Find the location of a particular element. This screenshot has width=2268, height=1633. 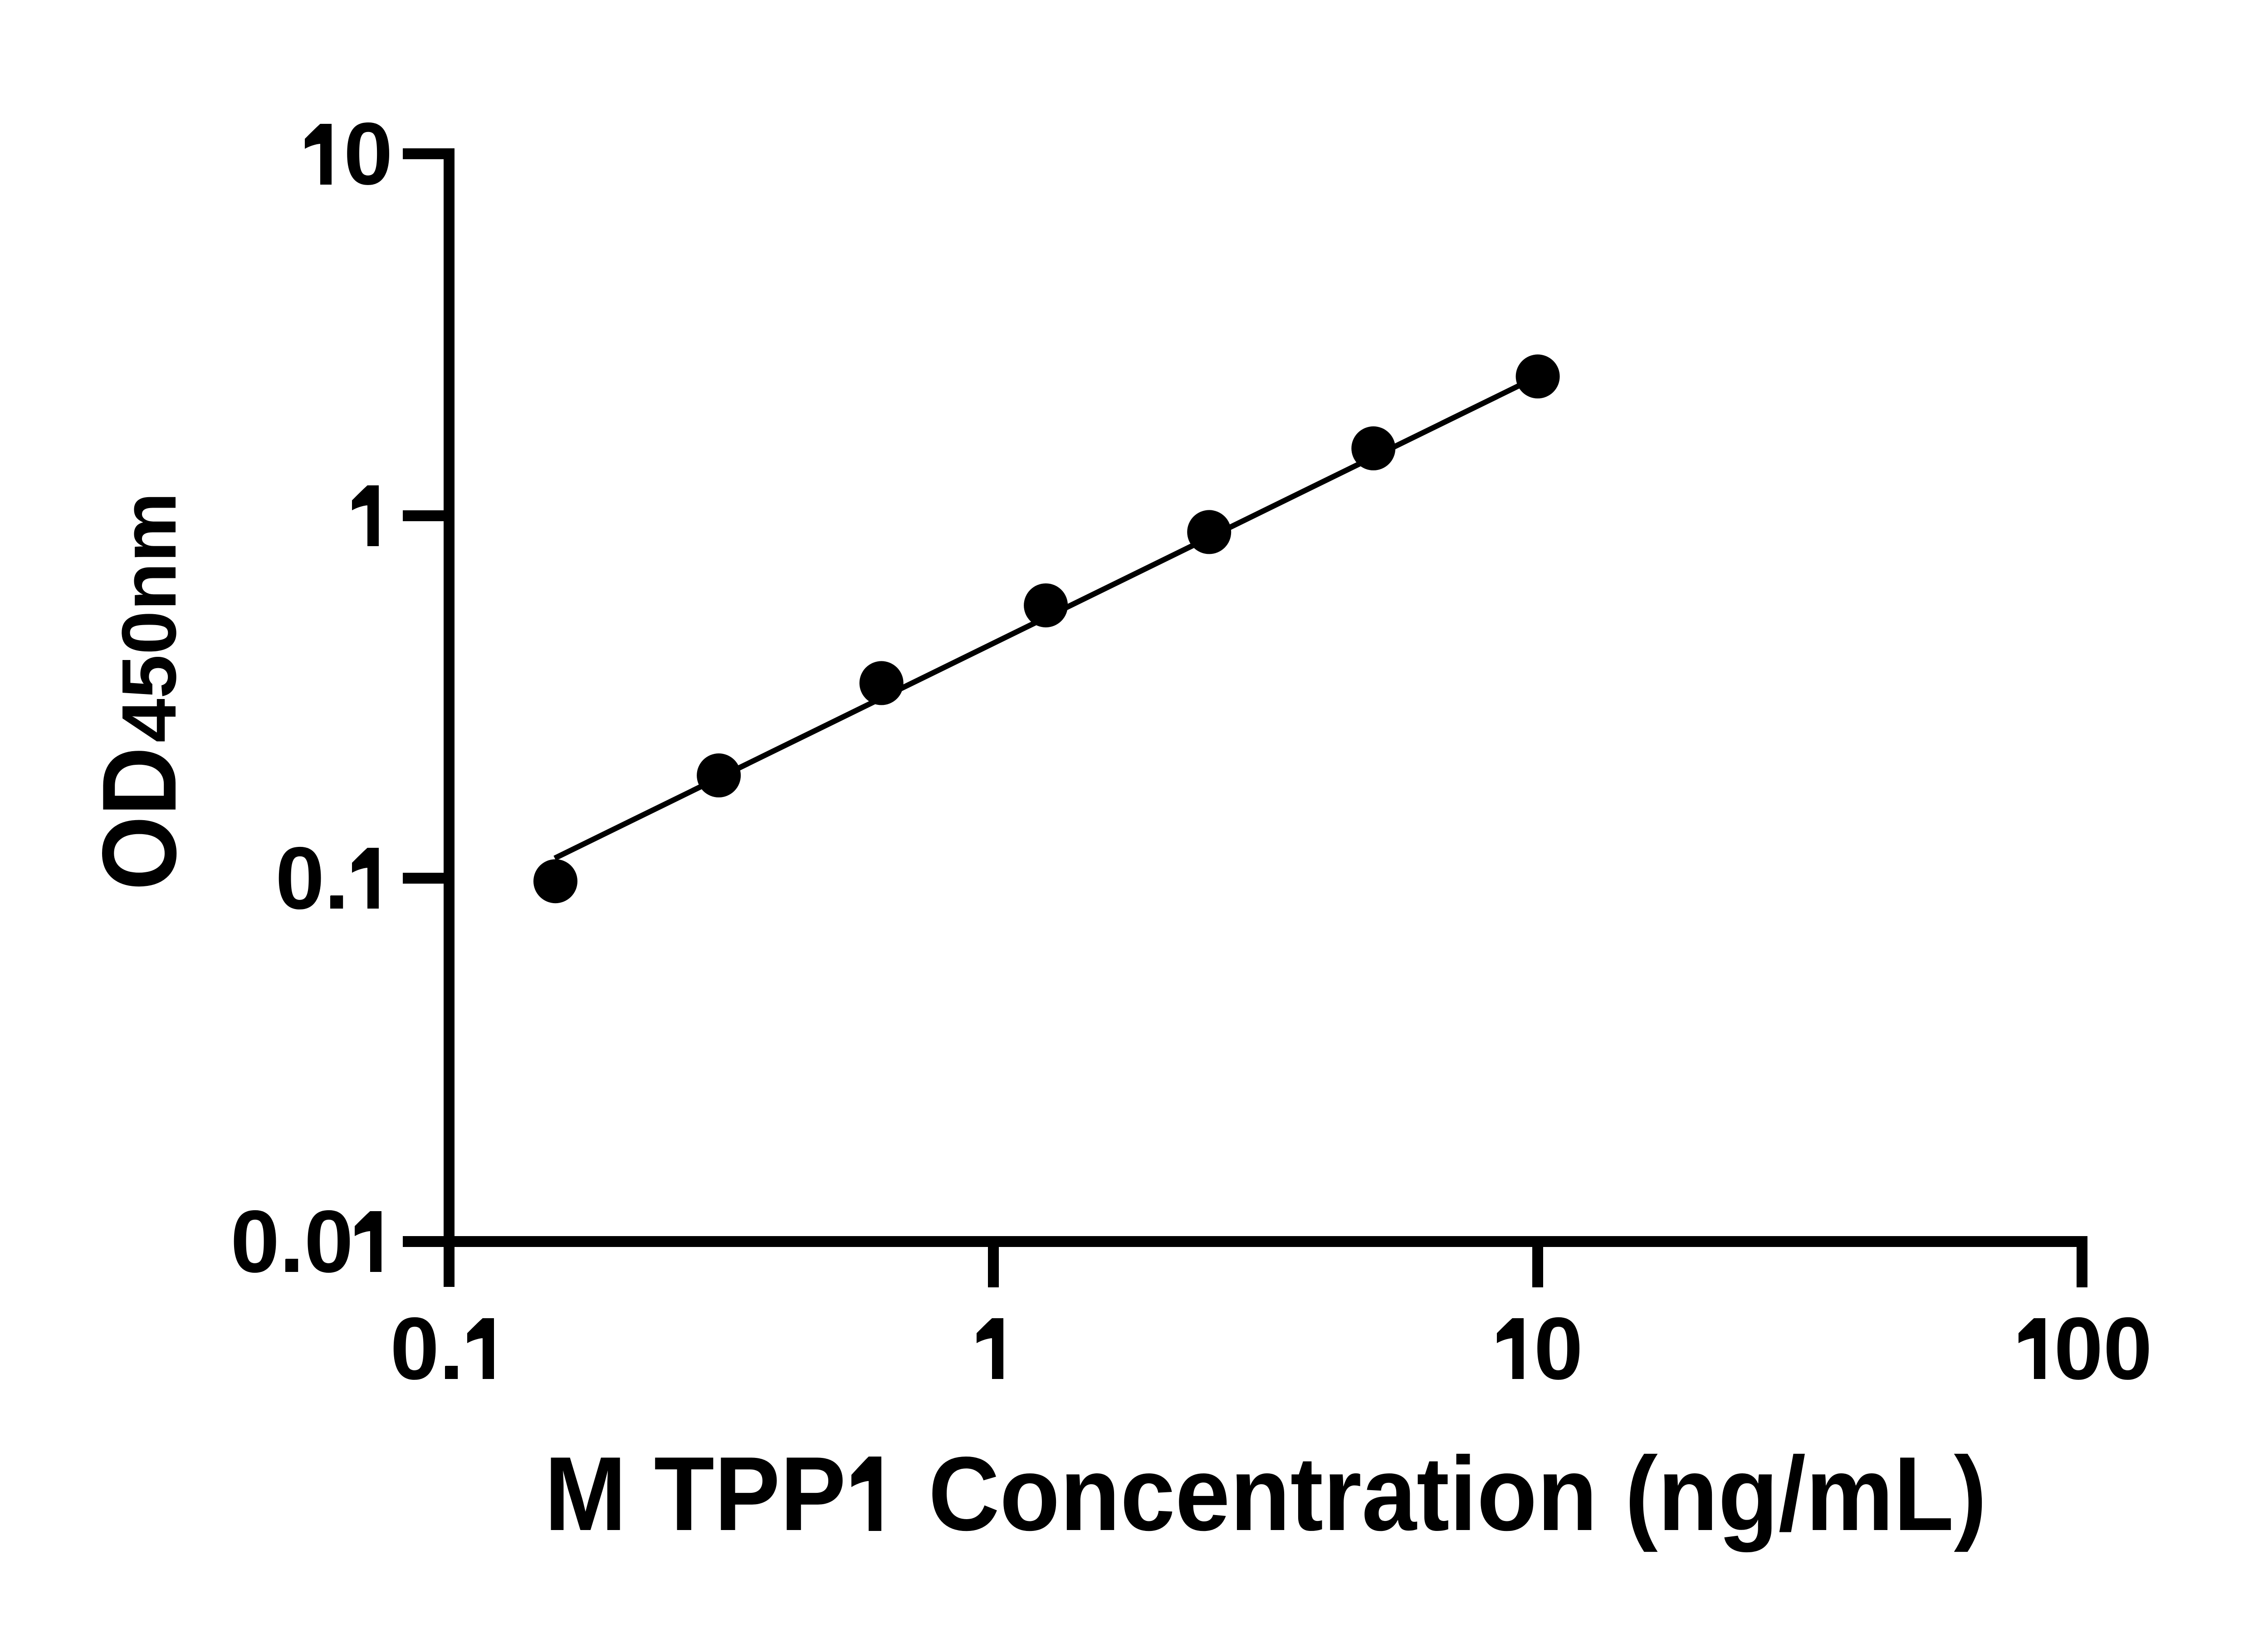

svg-text: 00 is located at coordinates (2103, 1348).